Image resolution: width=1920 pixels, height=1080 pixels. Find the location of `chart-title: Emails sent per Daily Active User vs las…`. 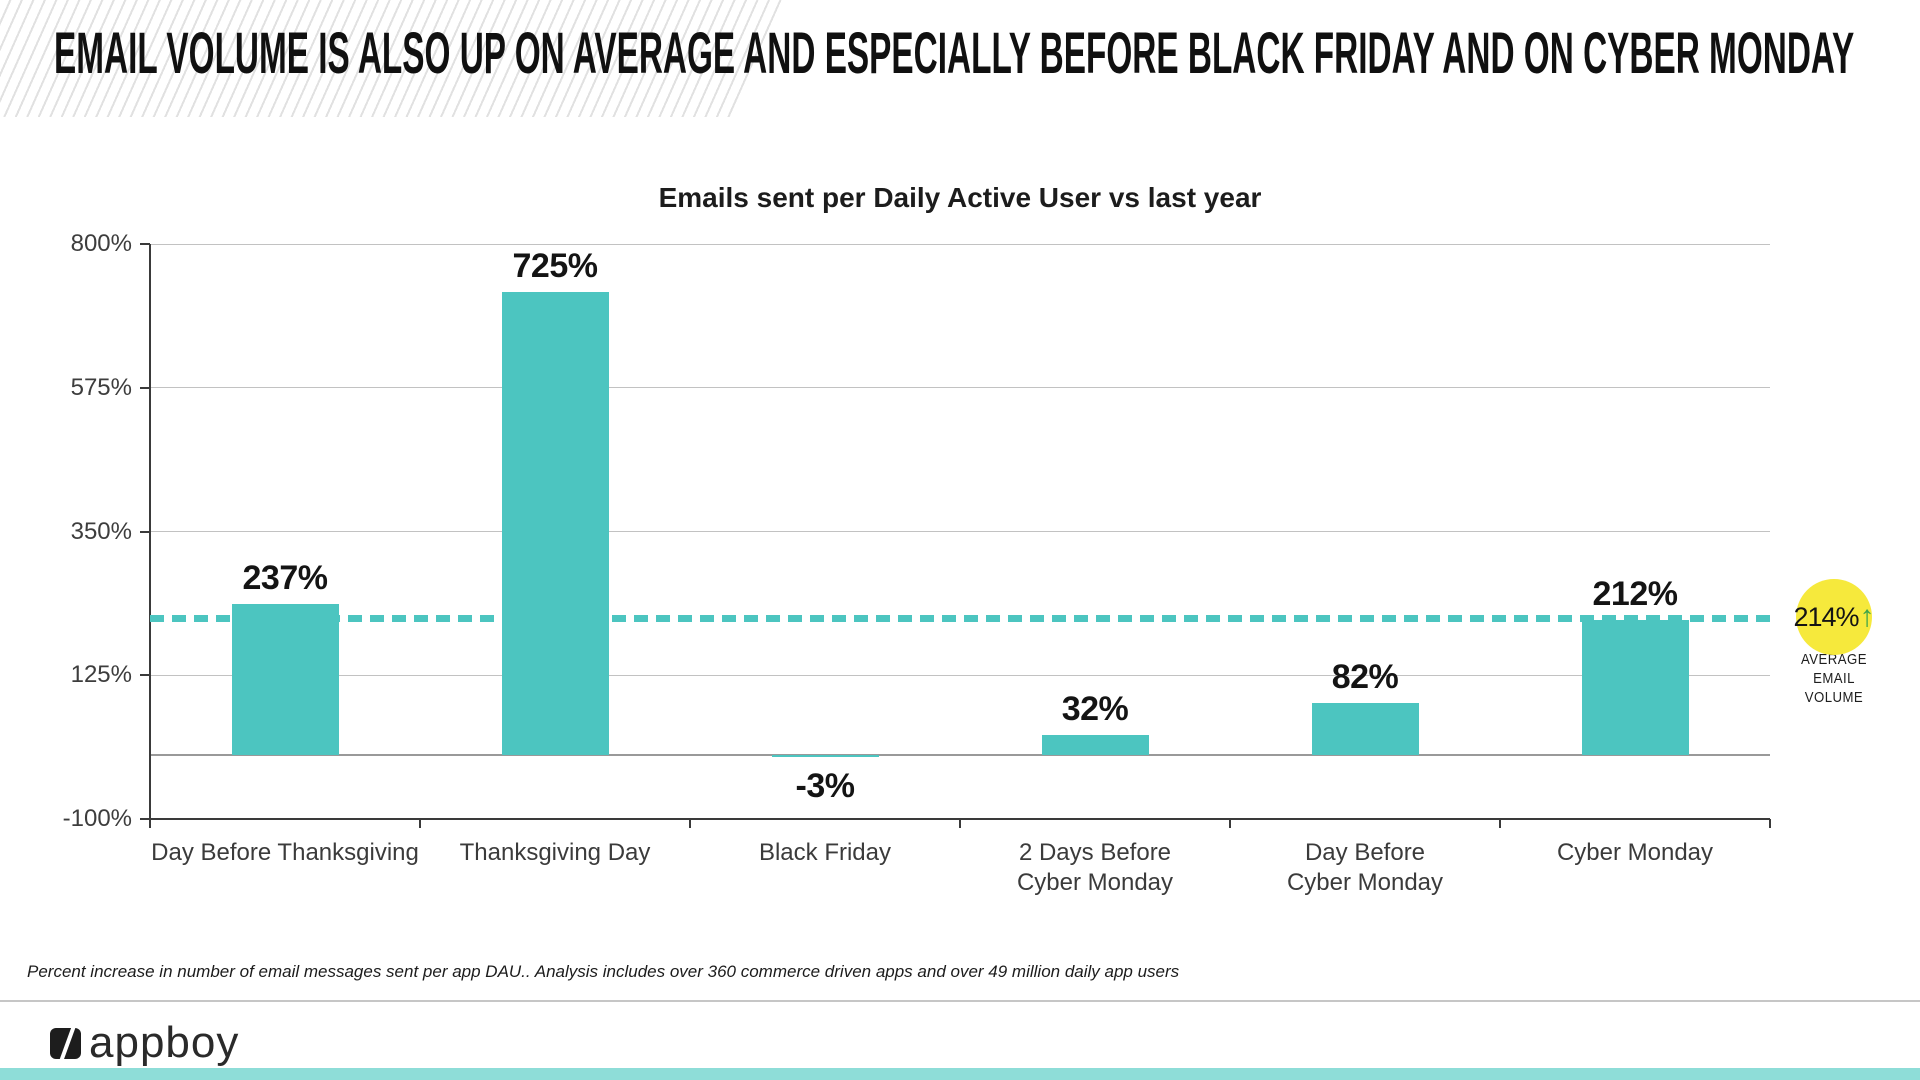

chart-title: Emails sent per Daily Active User vs las… is located at coordinates (960, 197).